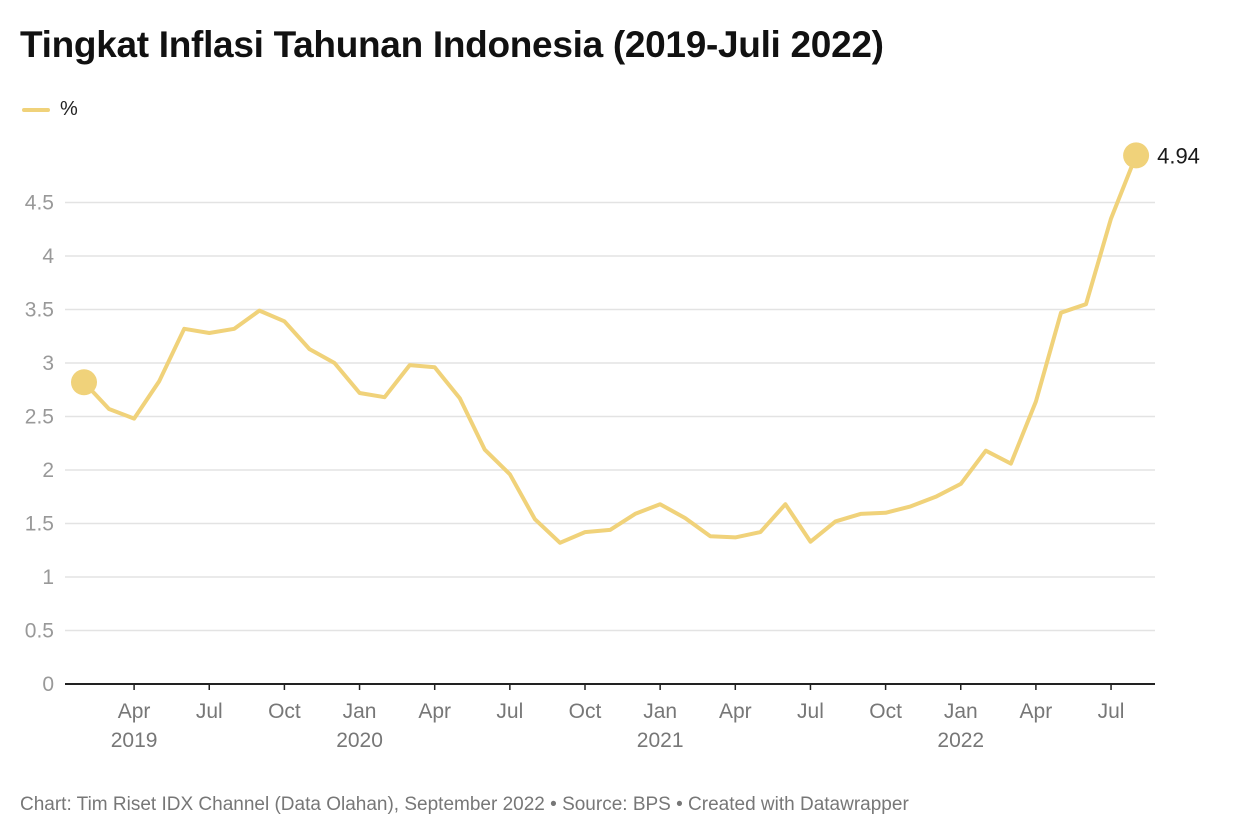  What do you see at coordinates (69, 109) in the screenshot?
I see `legend-label: %` at bounding box center [69, 109].